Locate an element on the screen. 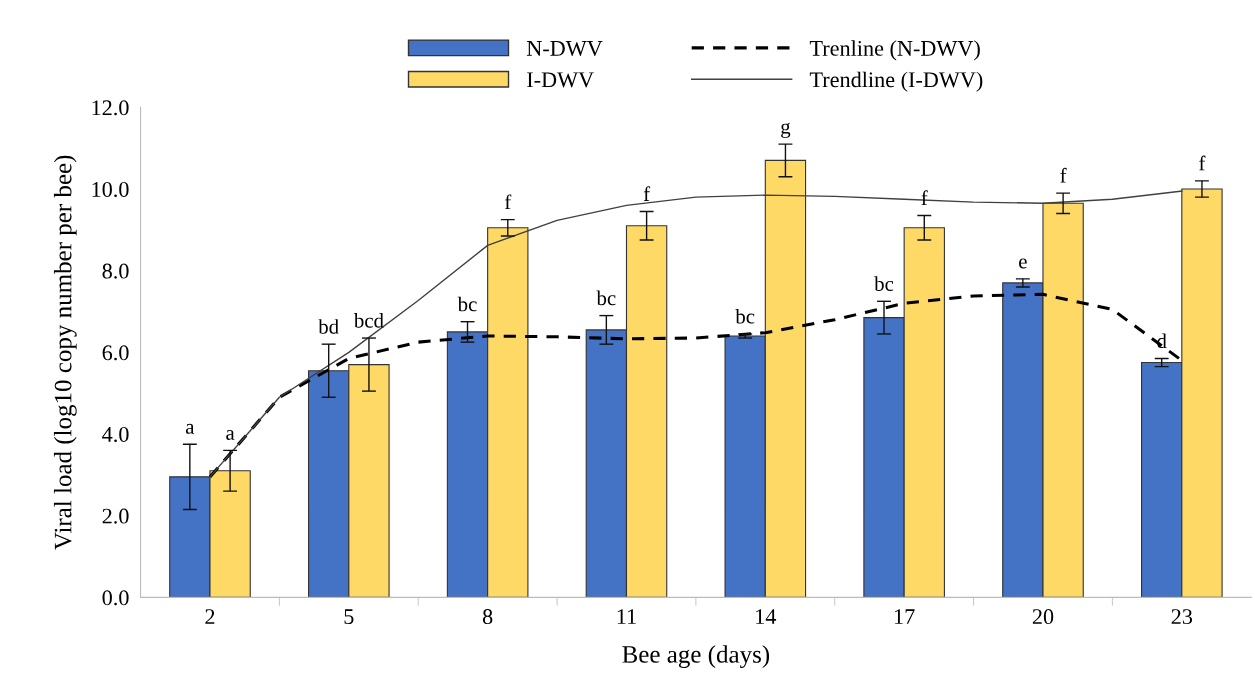 The width and height of the screenshot is (1255, 697). x-tick-label: 14 is located at coordinates (766, 616).